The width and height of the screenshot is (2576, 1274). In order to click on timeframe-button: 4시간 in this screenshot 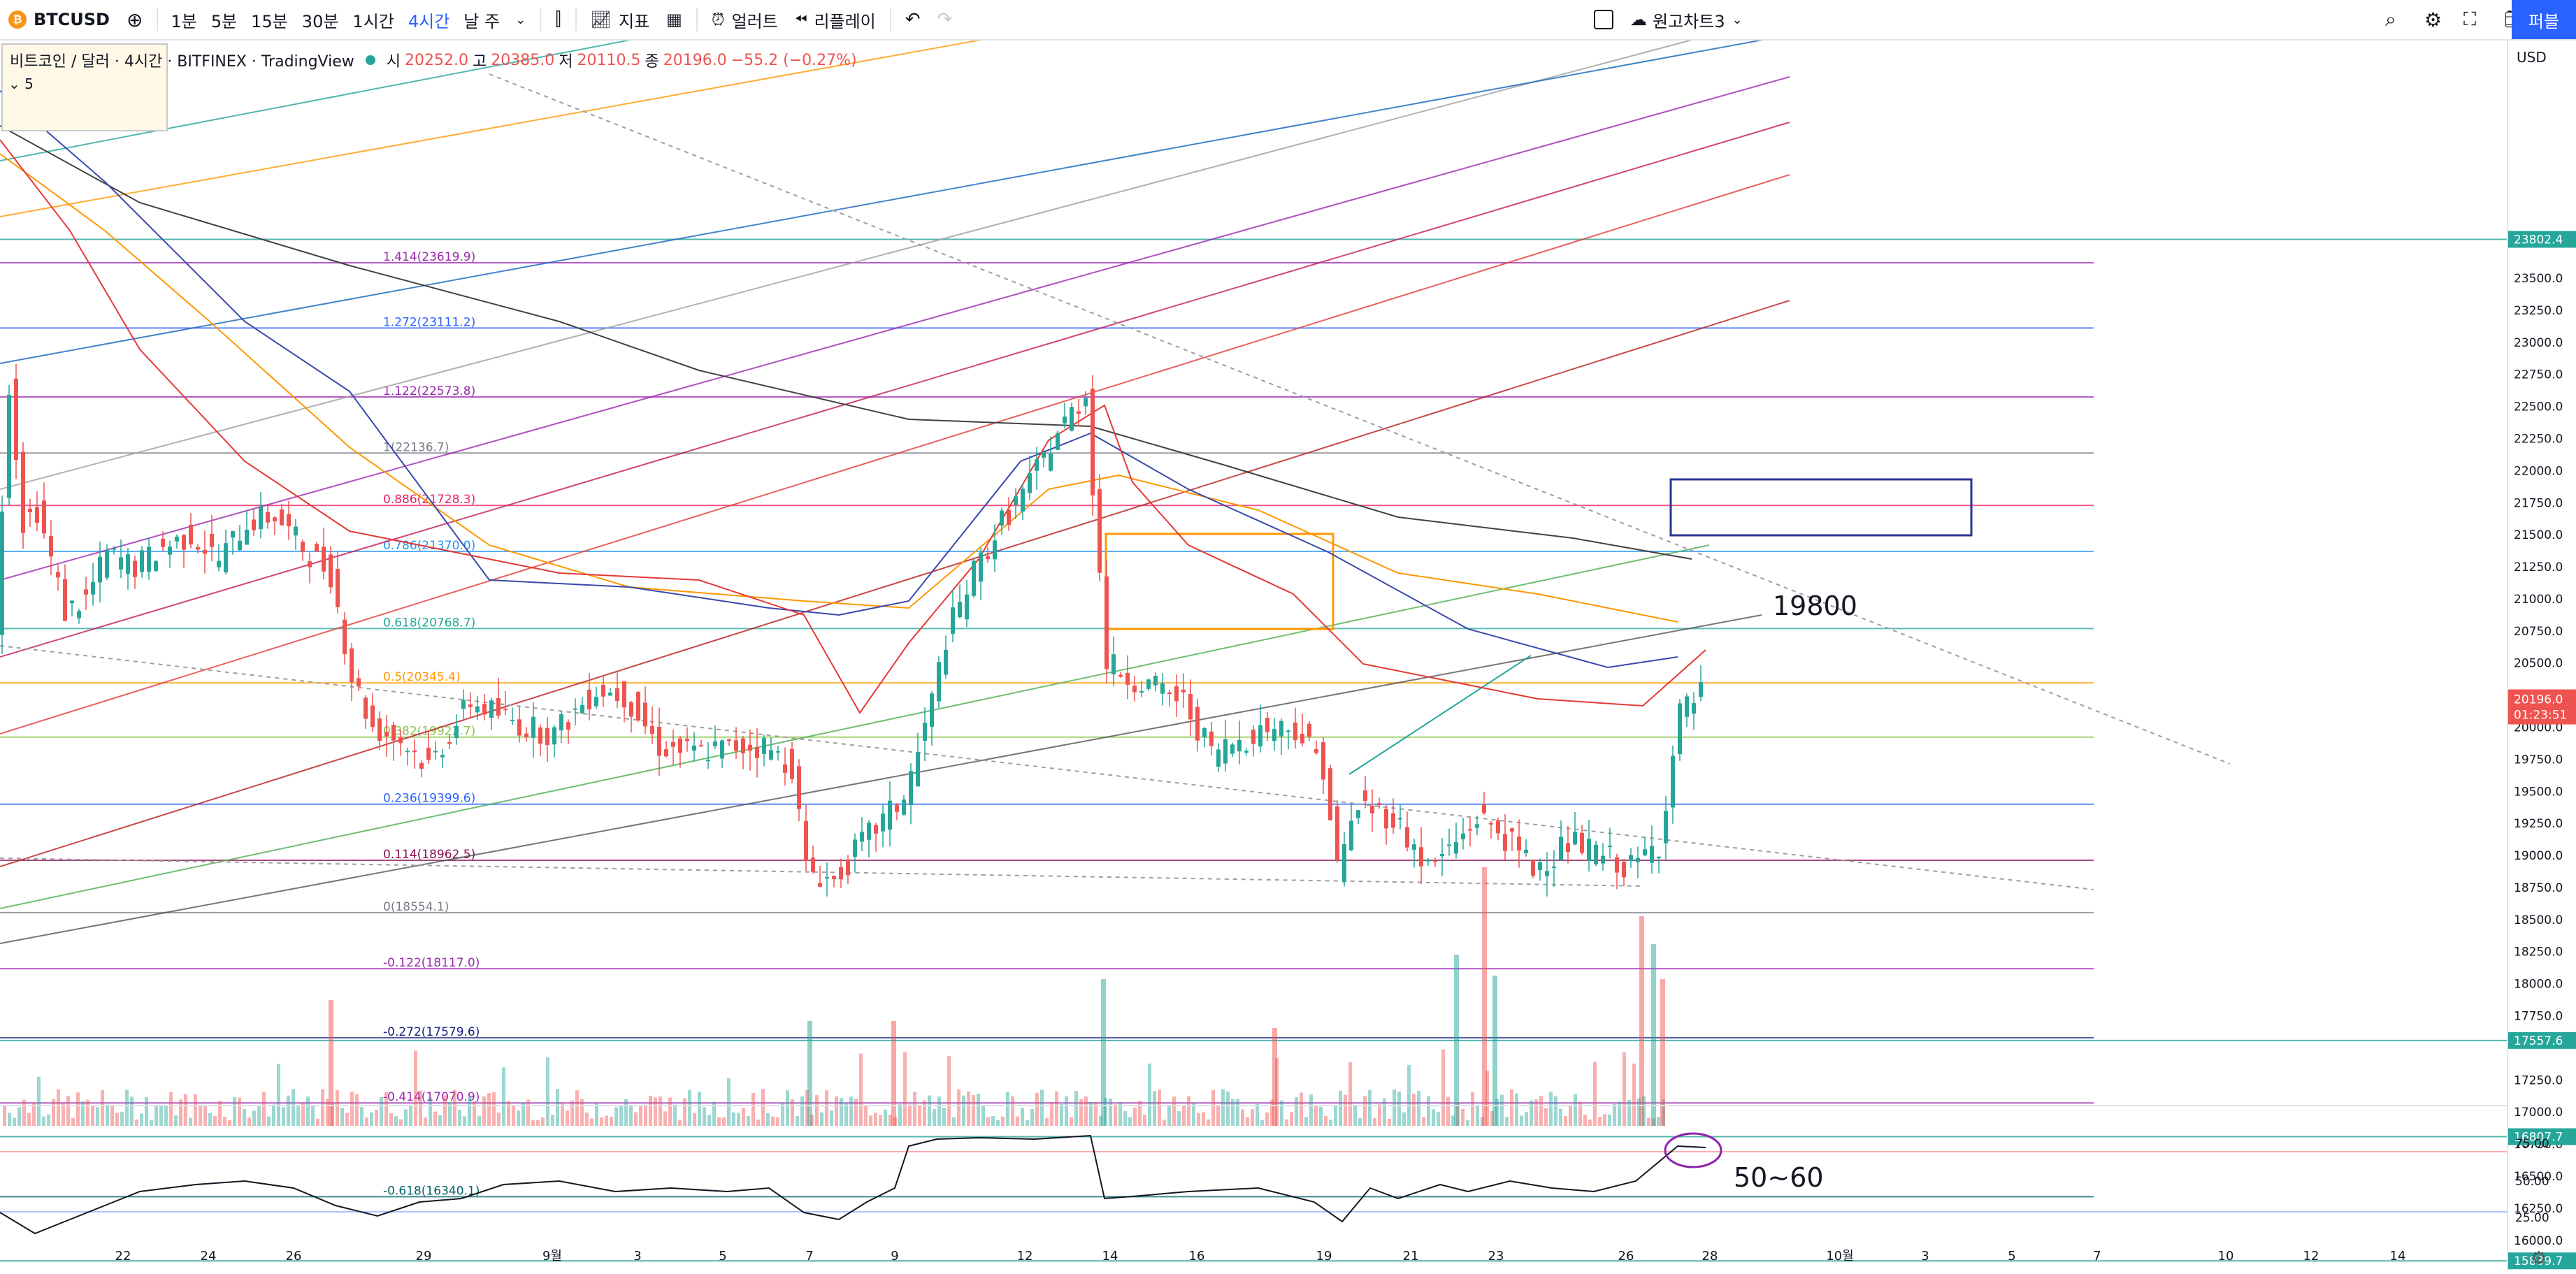, I will do `click(429, 21)`.